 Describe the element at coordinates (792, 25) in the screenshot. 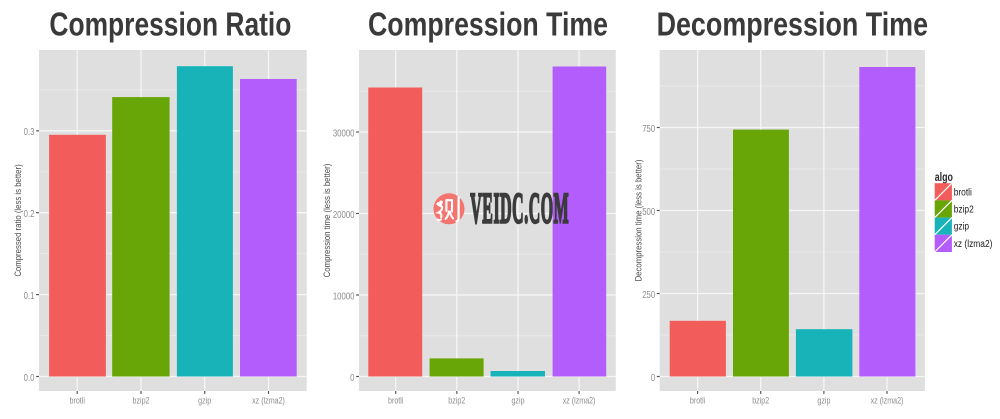

I see `svg-text: Decompression Time` at that location.